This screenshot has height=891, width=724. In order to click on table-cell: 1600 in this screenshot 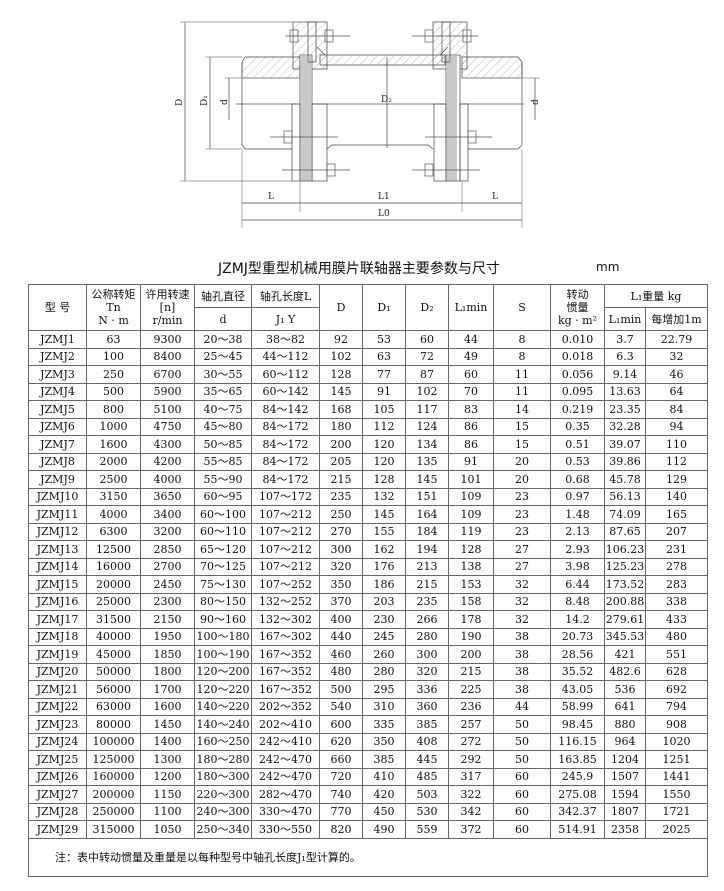, I will do `click(167, 706)`.